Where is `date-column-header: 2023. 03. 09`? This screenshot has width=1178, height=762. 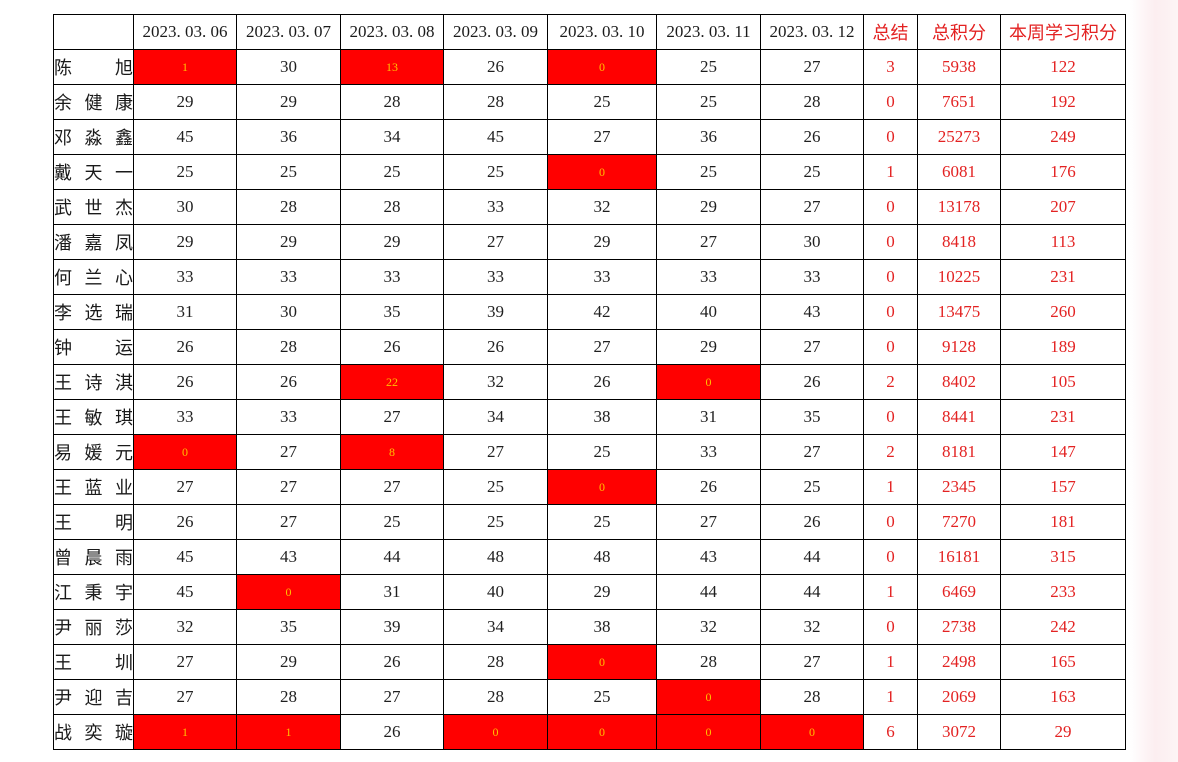 date-column-header: 2023. 03. 09 is located at coordinates (495, 32).